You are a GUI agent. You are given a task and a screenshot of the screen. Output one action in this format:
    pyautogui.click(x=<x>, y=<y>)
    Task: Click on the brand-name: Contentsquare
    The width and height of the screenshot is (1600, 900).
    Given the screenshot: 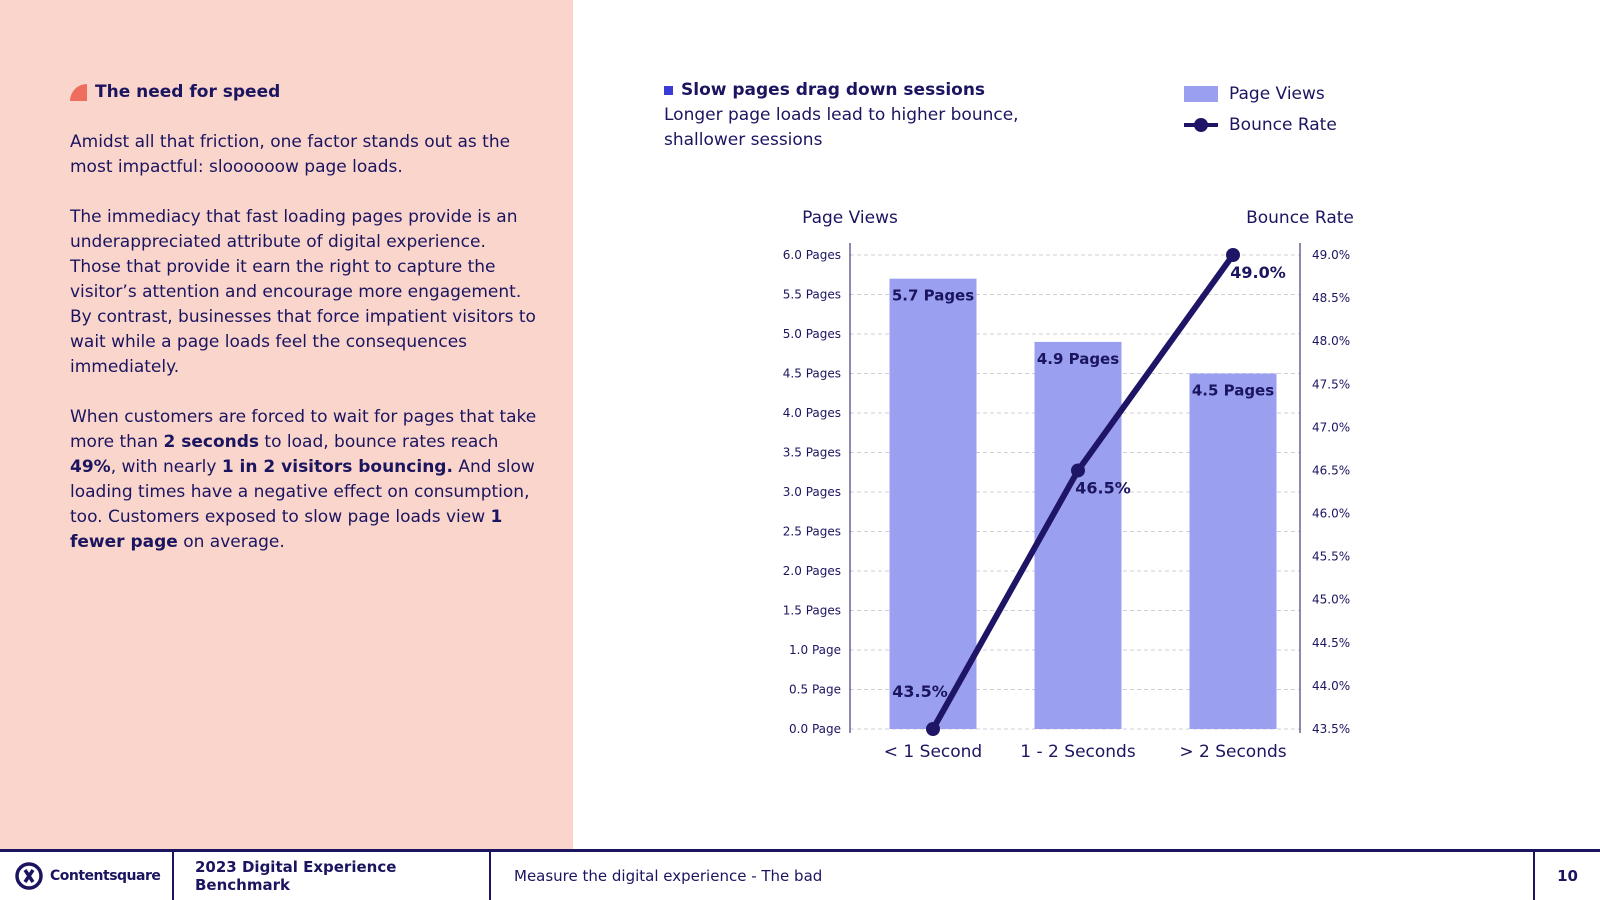 What is the action you would take?
    pyautogui.click(x=105, y=876)
    